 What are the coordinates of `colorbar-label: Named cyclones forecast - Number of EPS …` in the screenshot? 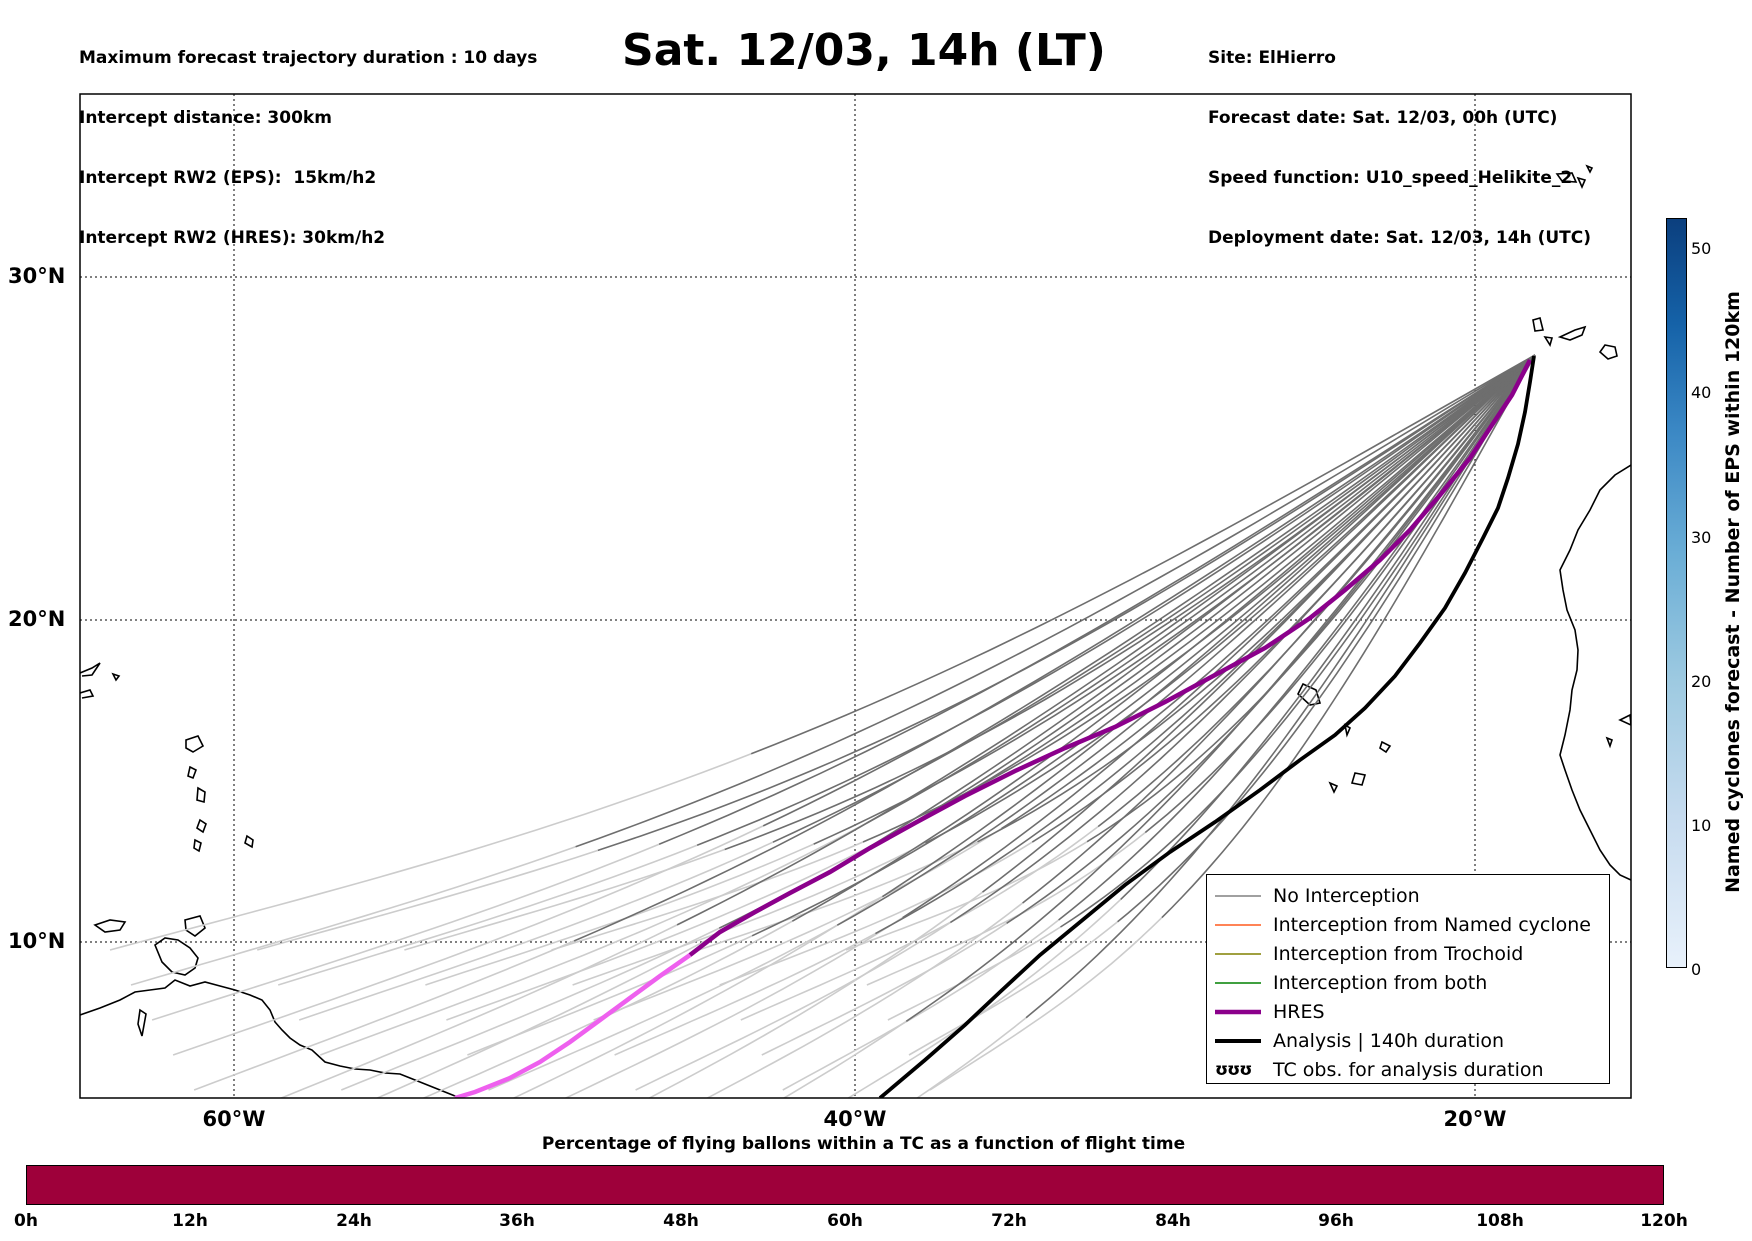 It's located at (1733, 592).